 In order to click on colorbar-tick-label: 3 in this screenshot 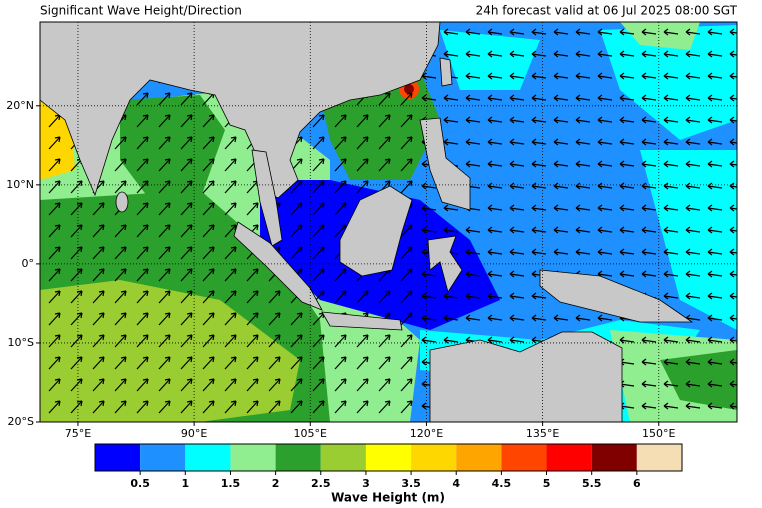, I will do `click(366, 483)`.